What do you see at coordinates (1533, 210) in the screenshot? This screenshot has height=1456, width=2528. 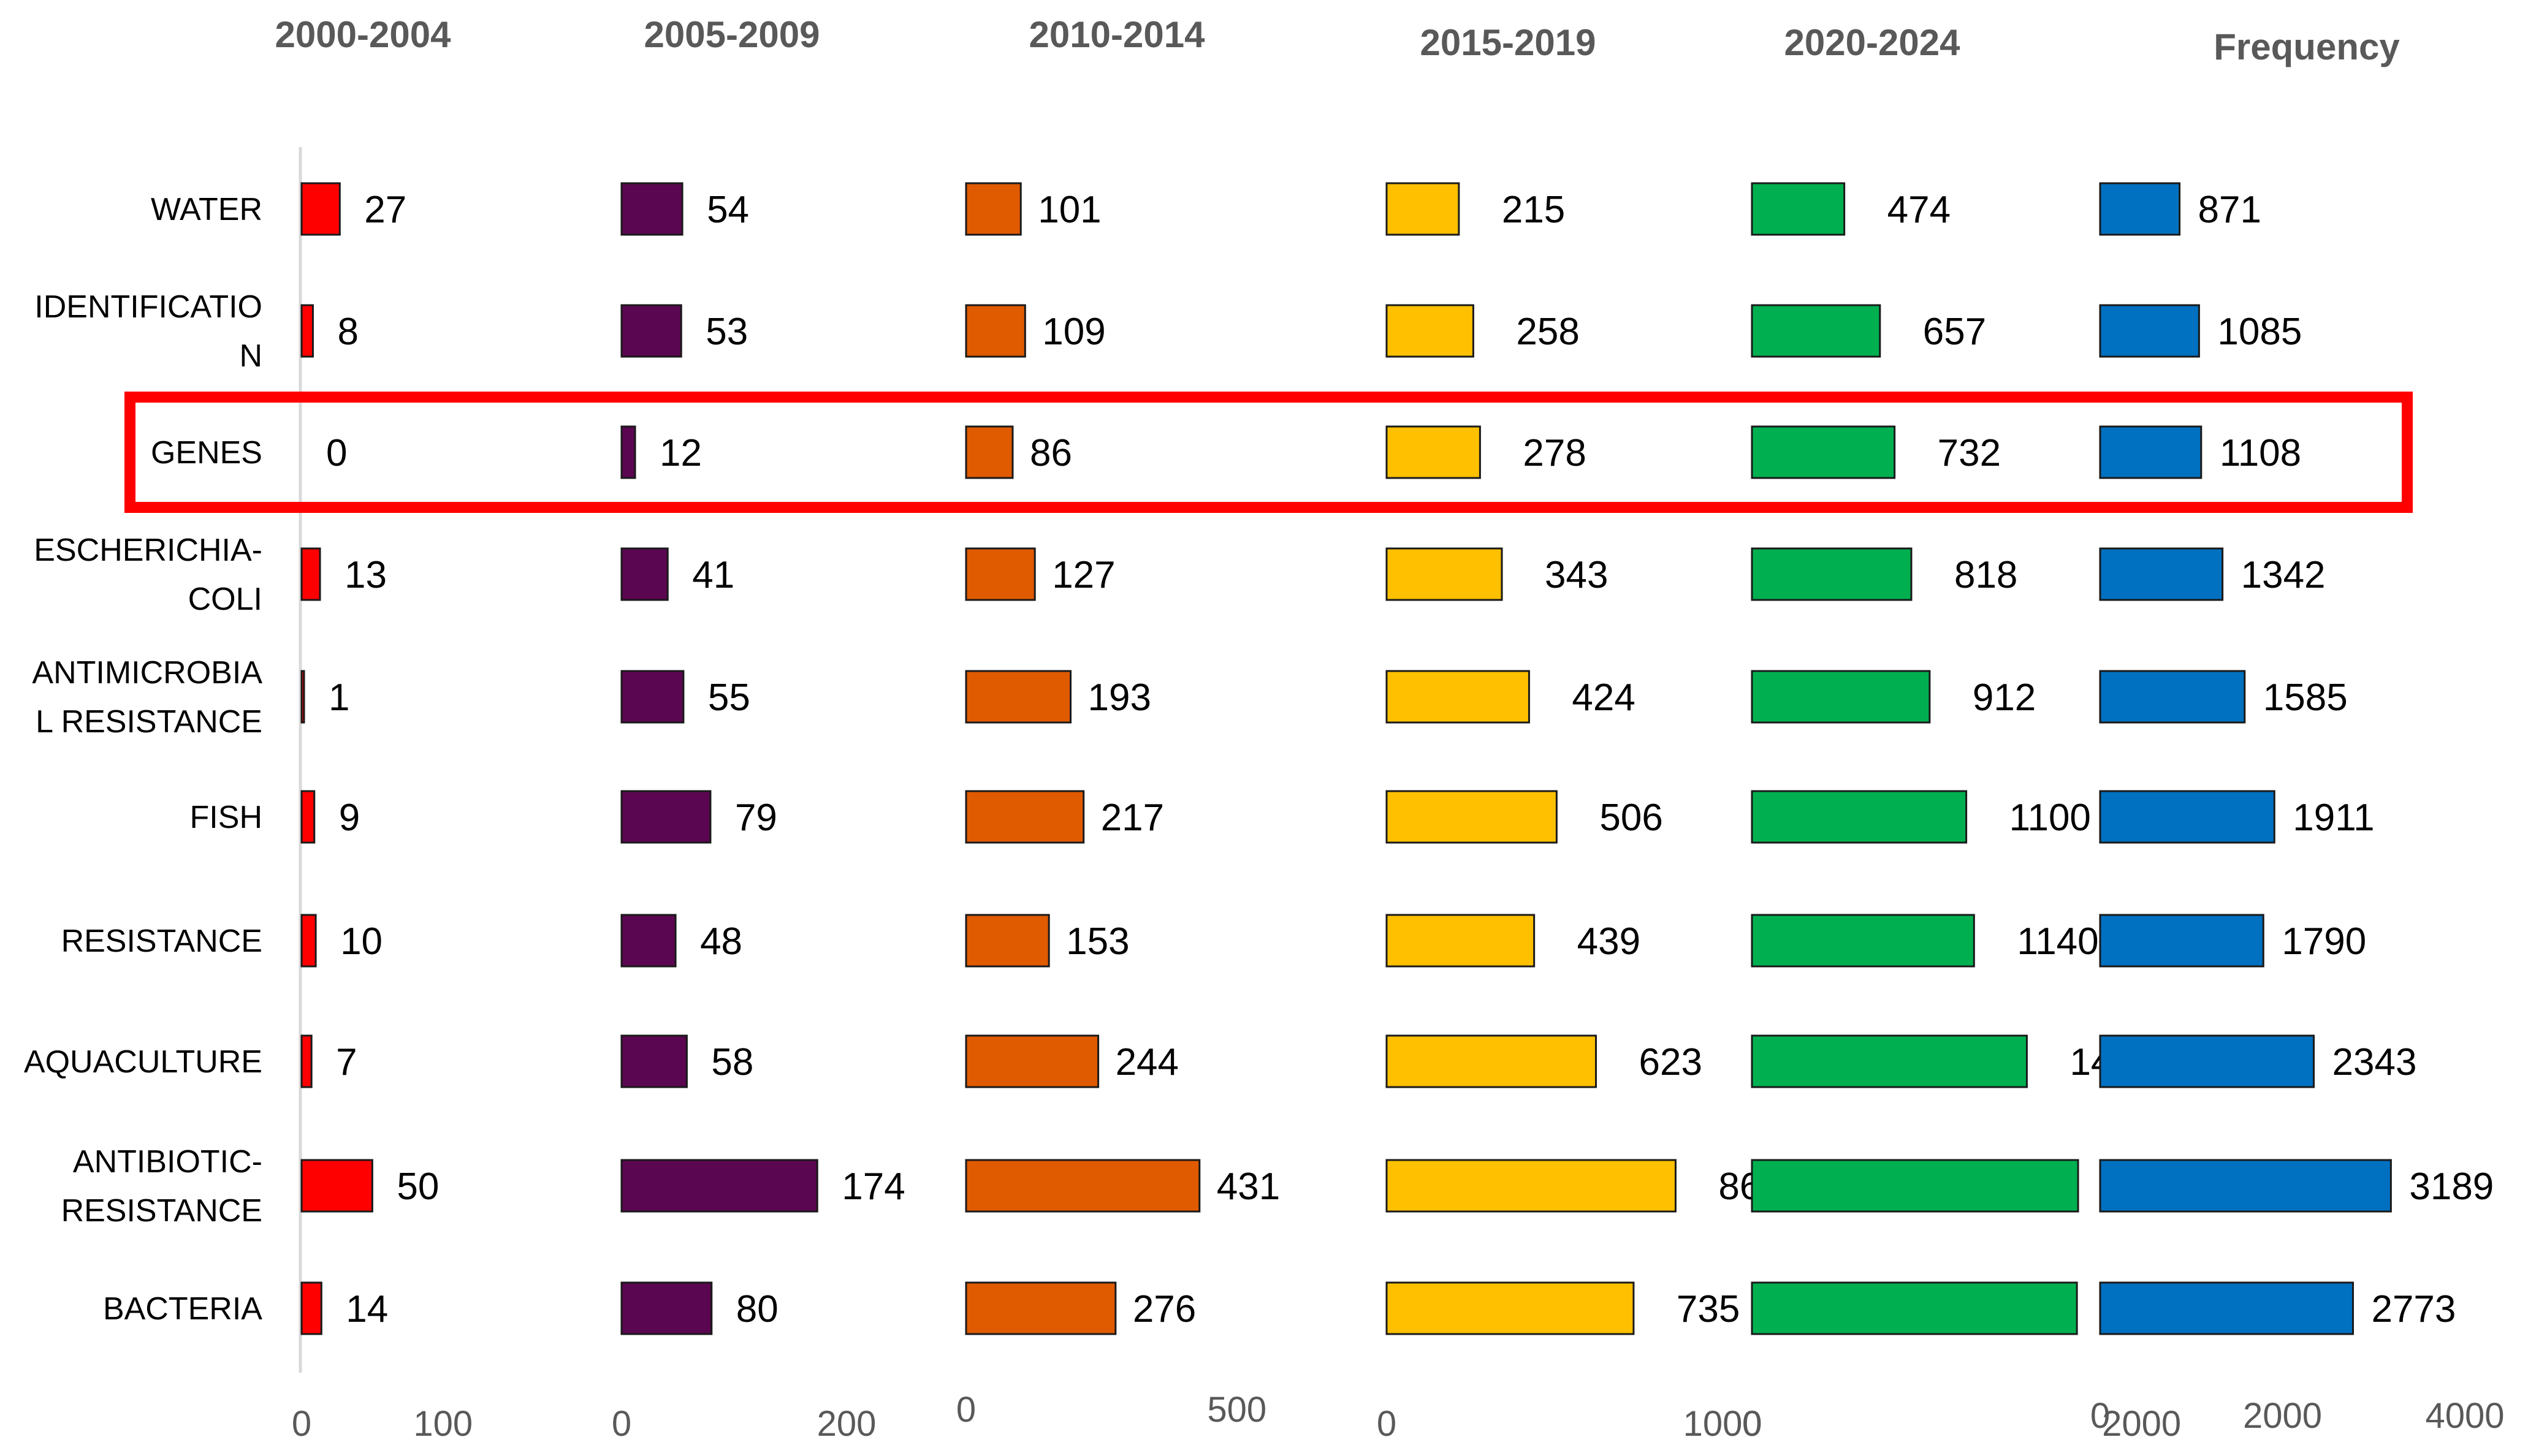 I see `data-label: 215` at bounding box center [1533, 210].